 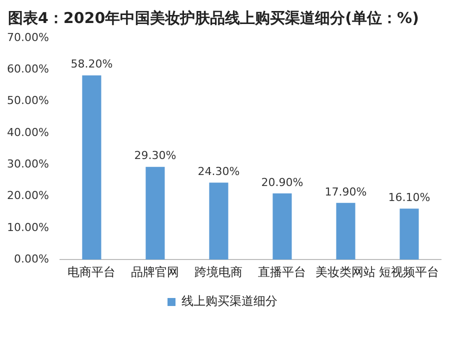 What do you see at coordinates (282, 182) in the screenshot?
I see `text: 20.90%` at bounding box center [282, 182].